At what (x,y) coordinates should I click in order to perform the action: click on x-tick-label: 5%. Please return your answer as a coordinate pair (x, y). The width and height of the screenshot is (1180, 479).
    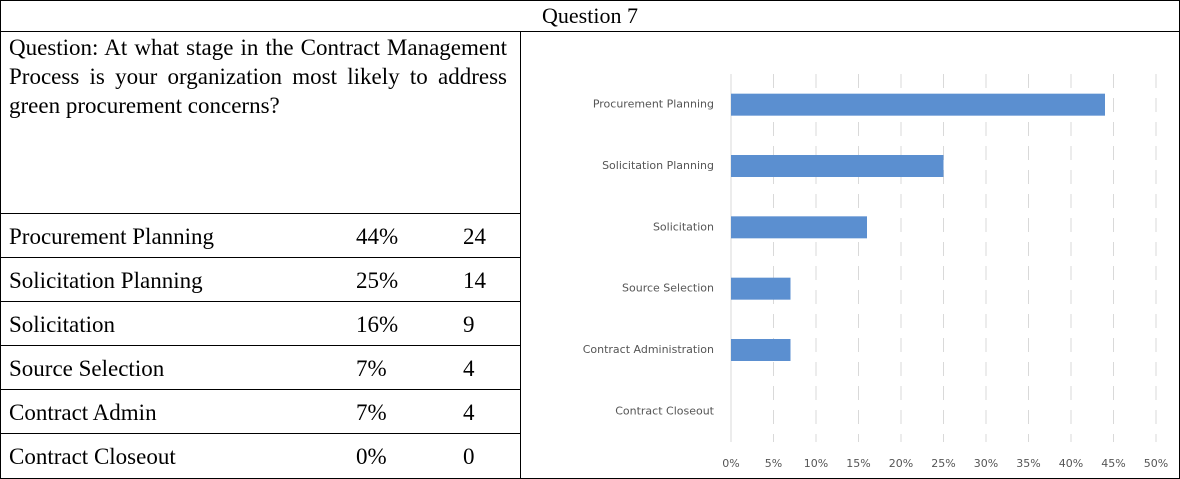
    Looking at the image, I should click on (773, 463).